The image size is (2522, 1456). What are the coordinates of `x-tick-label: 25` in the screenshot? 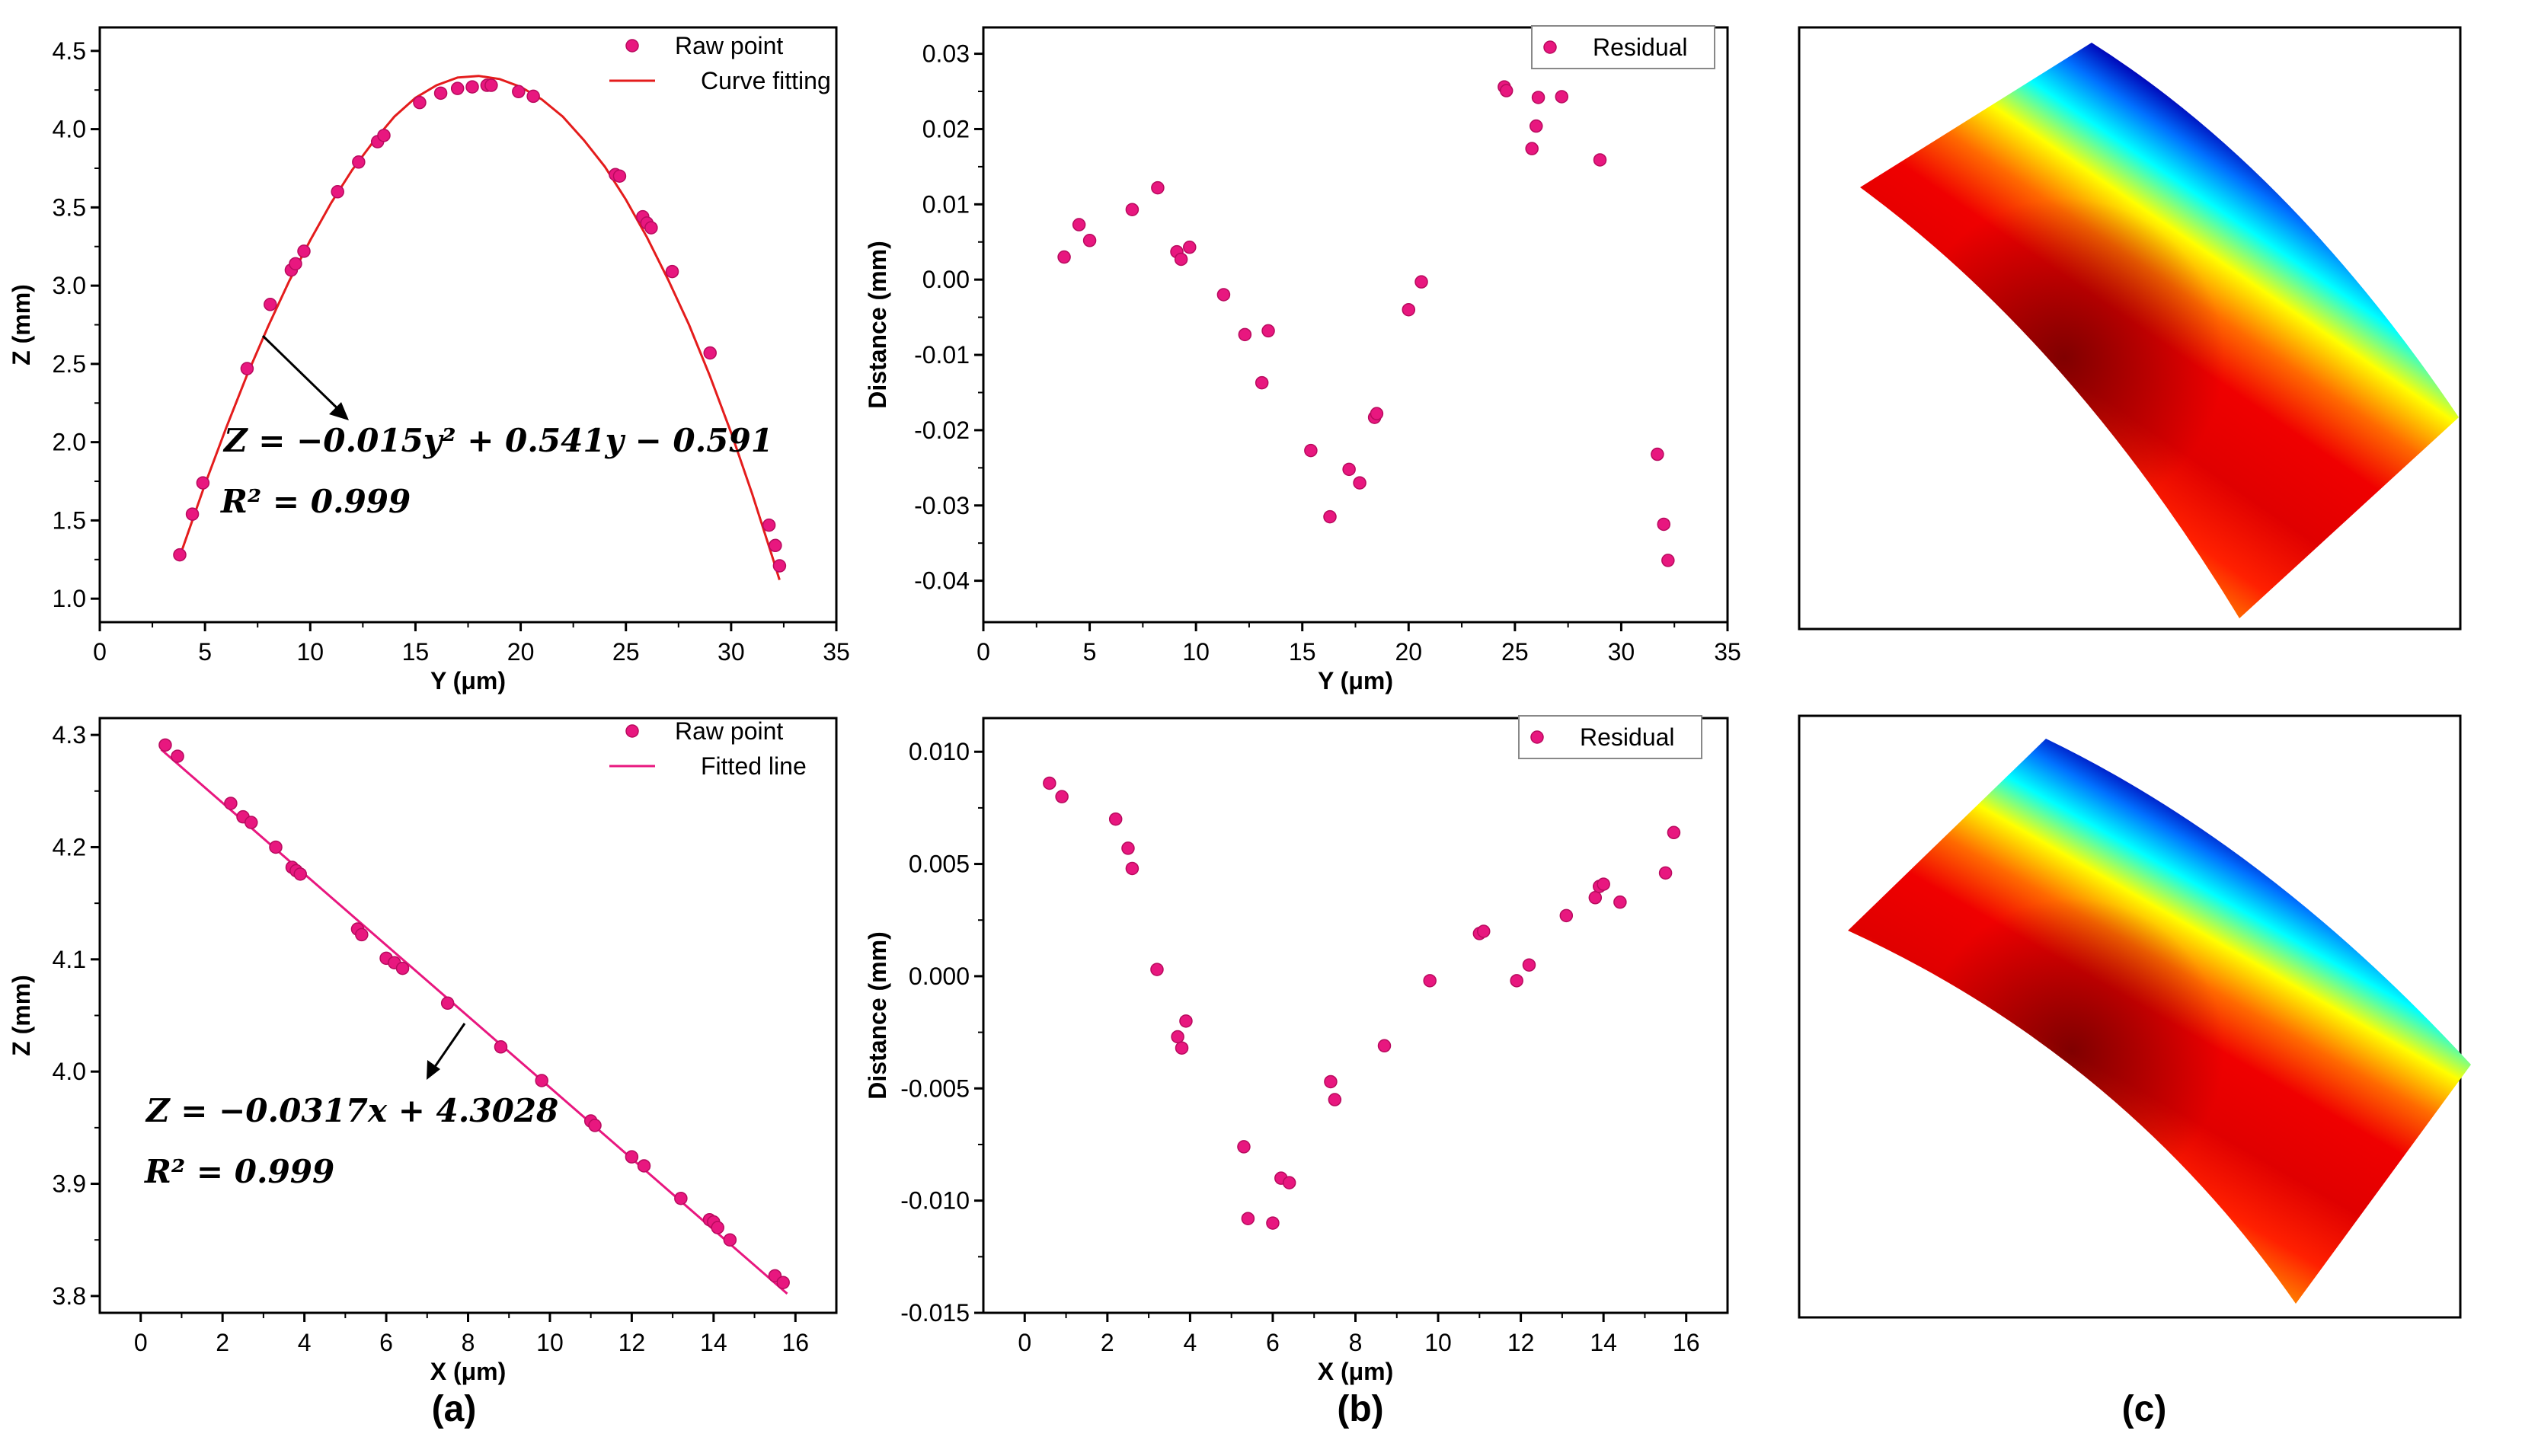 It's located at (1515, 652).